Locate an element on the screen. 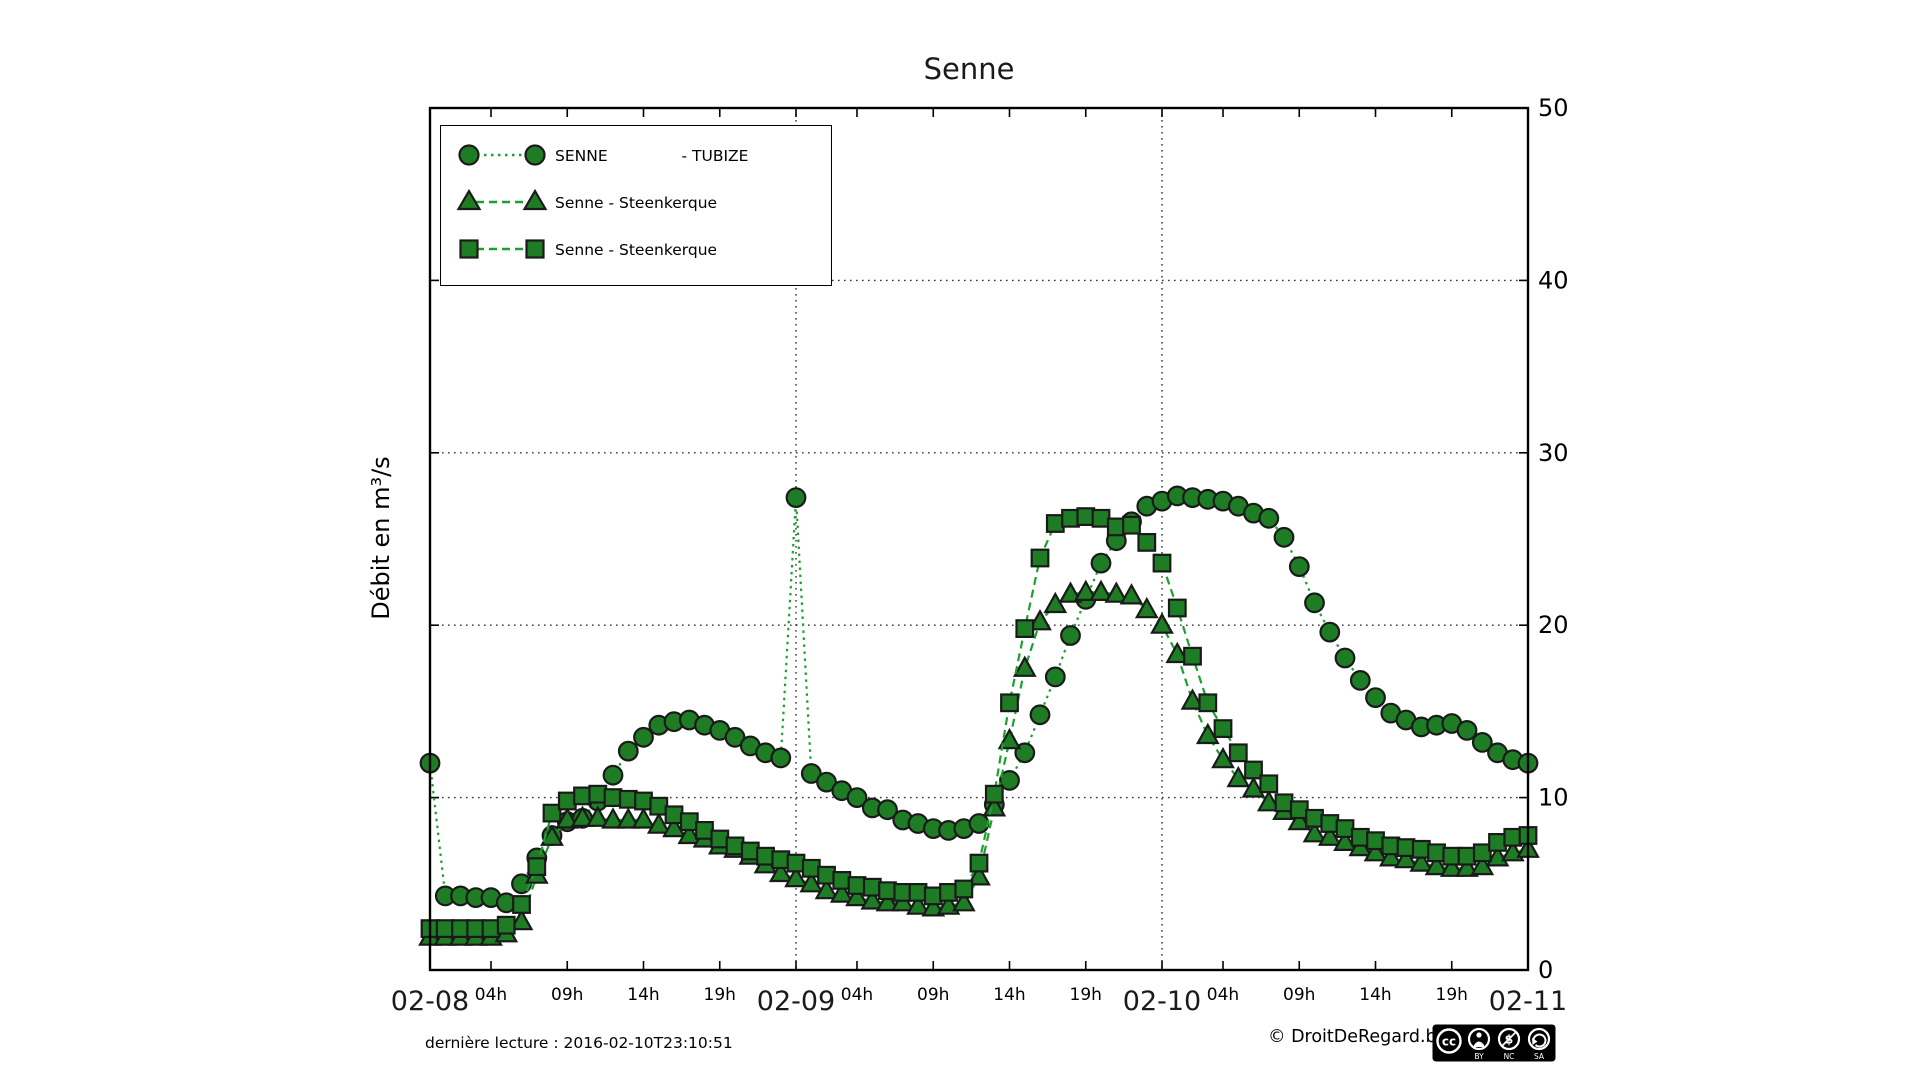 This screenshot has width=1920, height=1080. y-axis-label: Débit en m³/s is located at coordinates (381, 538).